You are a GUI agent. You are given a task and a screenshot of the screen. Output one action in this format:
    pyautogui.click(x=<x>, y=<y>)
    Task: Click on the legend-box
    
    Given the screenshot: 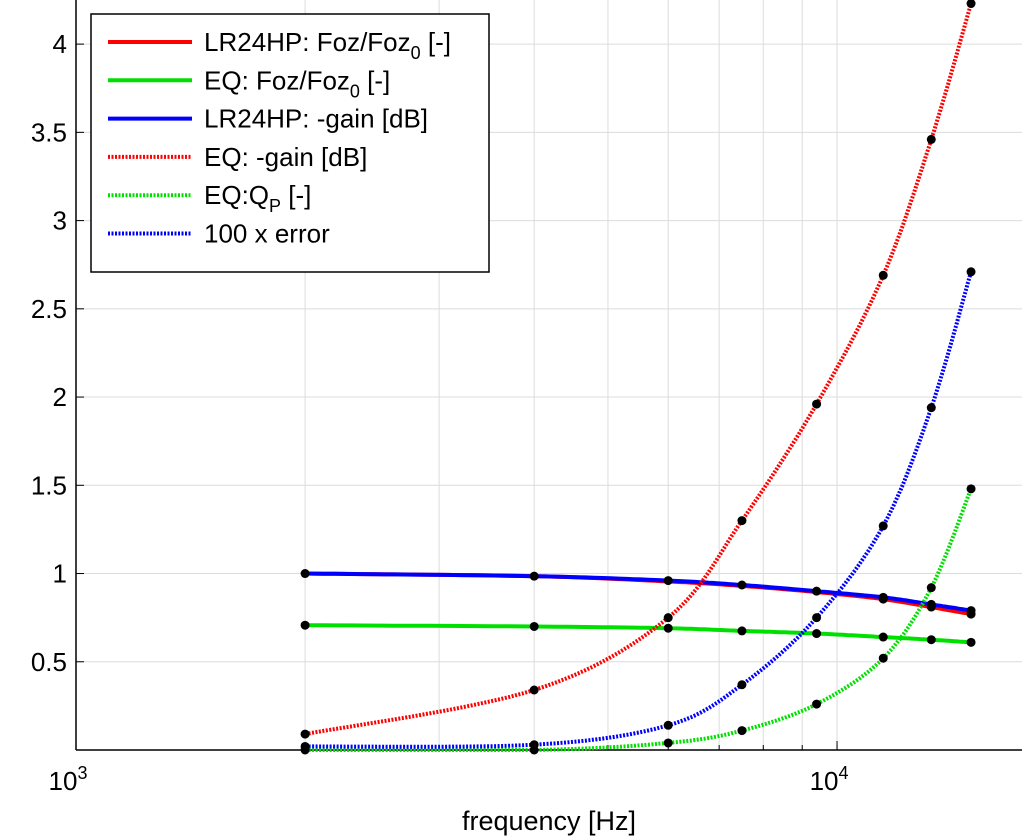 What is the action you would take?
    pyautogui.click(x=290, y=143)
    